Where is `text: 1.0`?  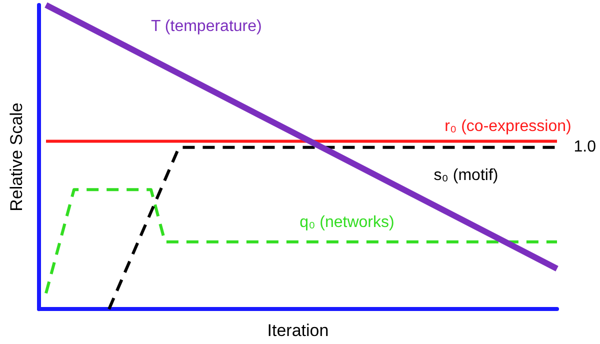
text: 1.0 is located at coordinates (585, 147).